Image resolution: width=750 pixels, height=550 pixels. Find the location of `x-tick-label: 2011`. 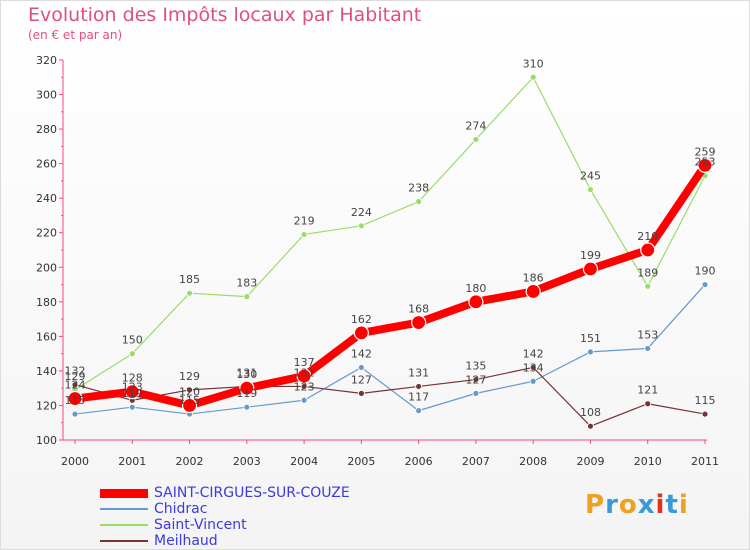

x-tick-label: 2011 is located at coordinates (705, 461).